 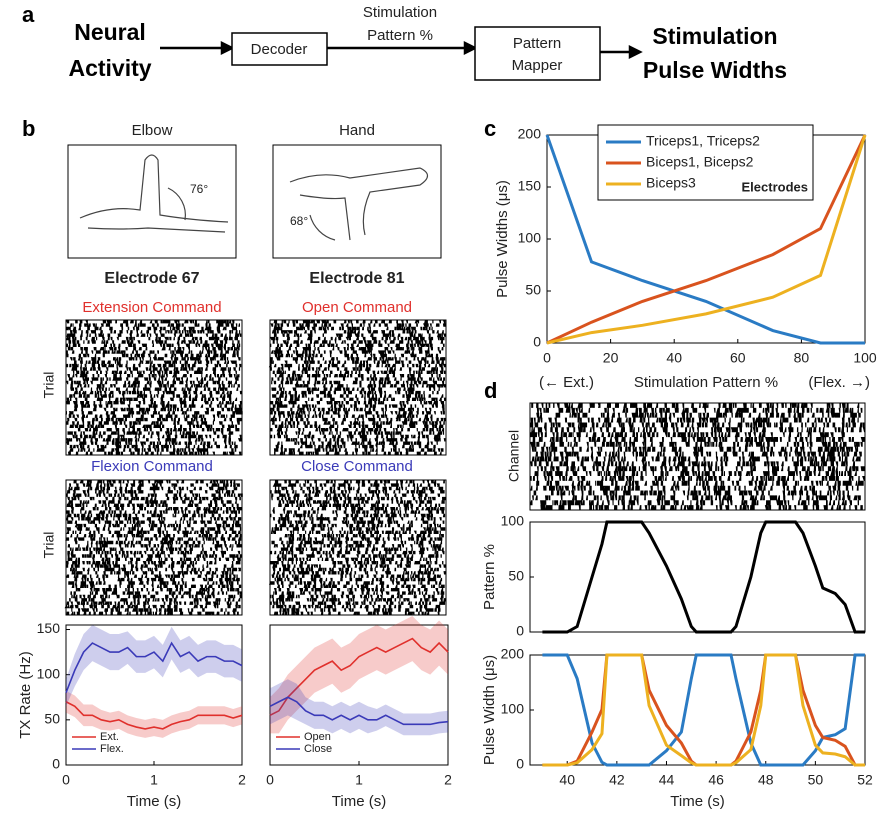 What do you see at coordinates (514, 456) in the screenshot?
I see `raster-axis-label: Channel` at bounding box center [514, 456].